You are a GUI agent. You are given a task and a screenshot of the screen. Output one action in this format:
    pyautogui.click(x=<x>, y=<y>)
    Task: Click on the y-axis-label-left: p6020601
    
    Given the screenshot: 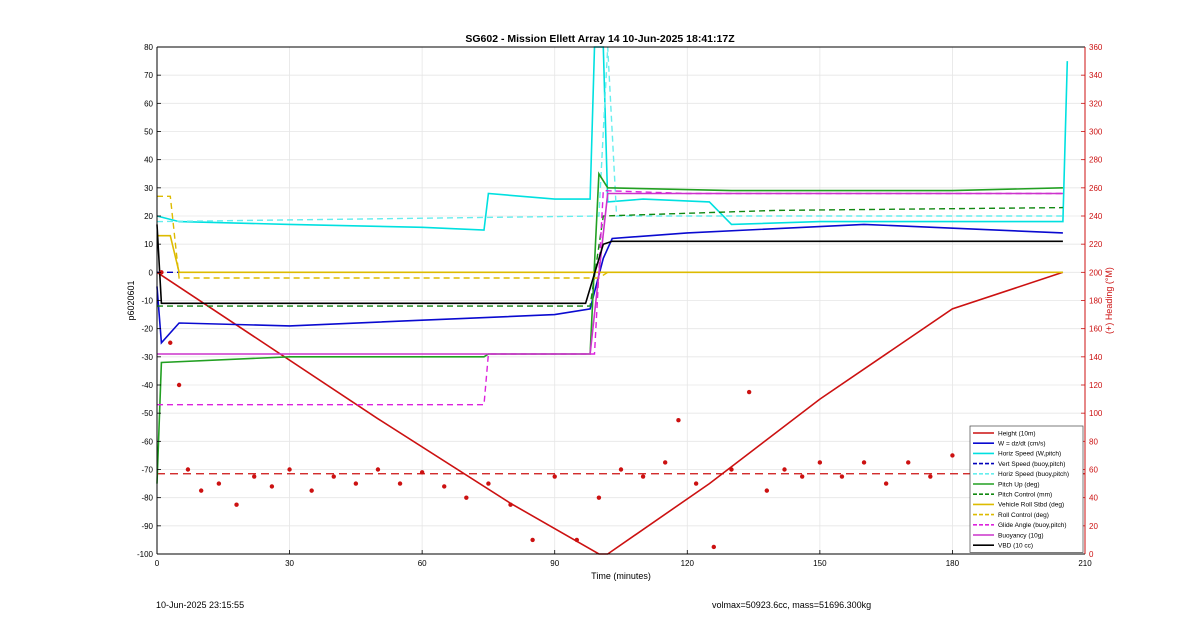 What is the action you would take?
    pyautogui.click(x=131, y=300)
    